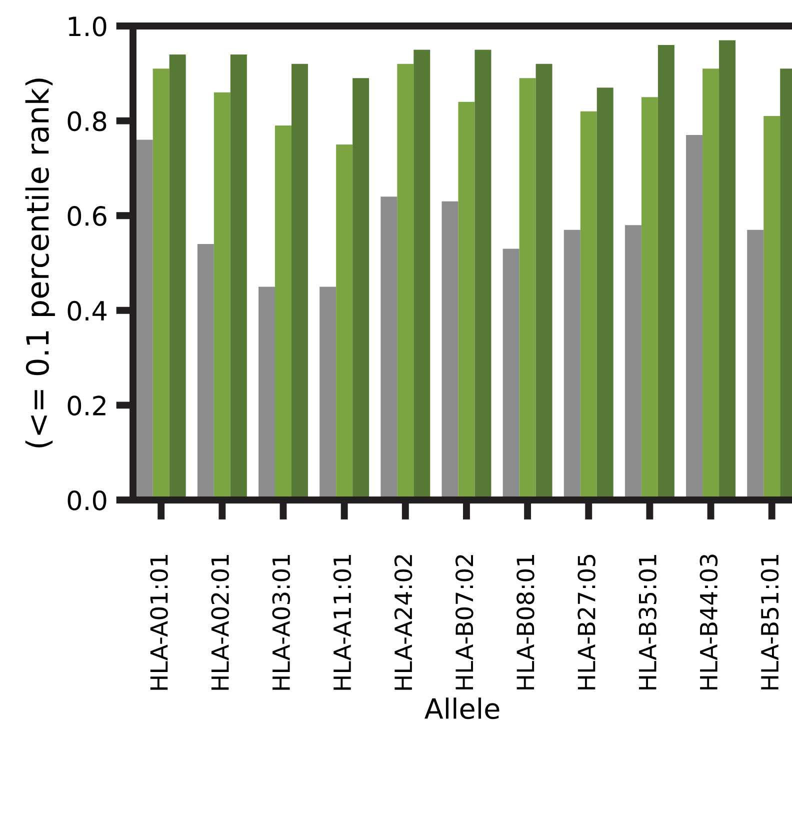  Describe the element at coordinates (587, 622) in the screenshot. I see `x-tick-label: HLA-B27:05` at that location.